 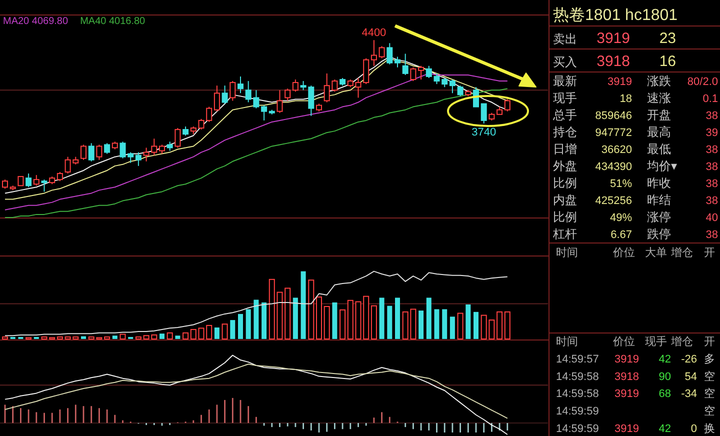 What do you see at coordinates (113, 21) in the screenshot?
I see `text: MA40 4016.80` at bounding box center [113, 21].